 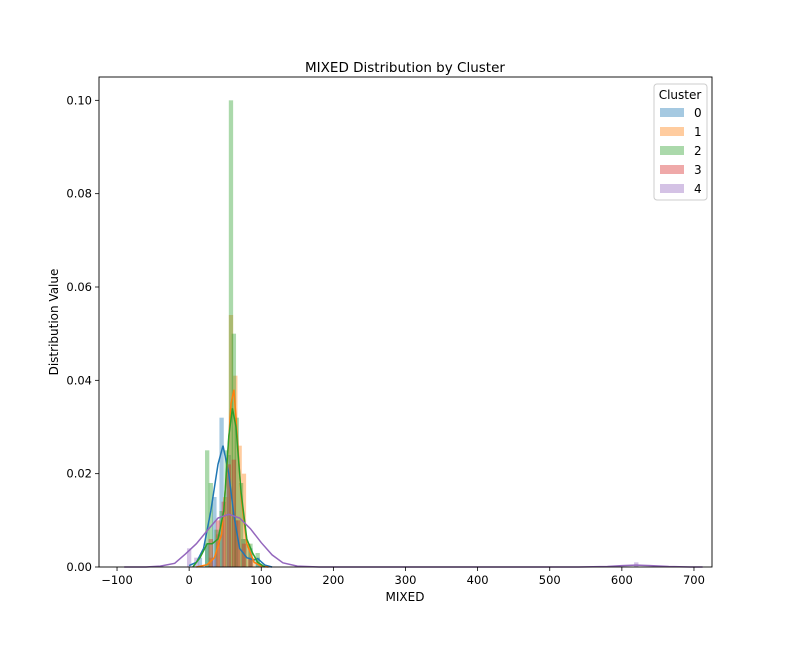 What do you see at coordinates (698, 151) in the screenshot?
I see `legend-label-cluster-2: 2` at bounding box center [698, 151].